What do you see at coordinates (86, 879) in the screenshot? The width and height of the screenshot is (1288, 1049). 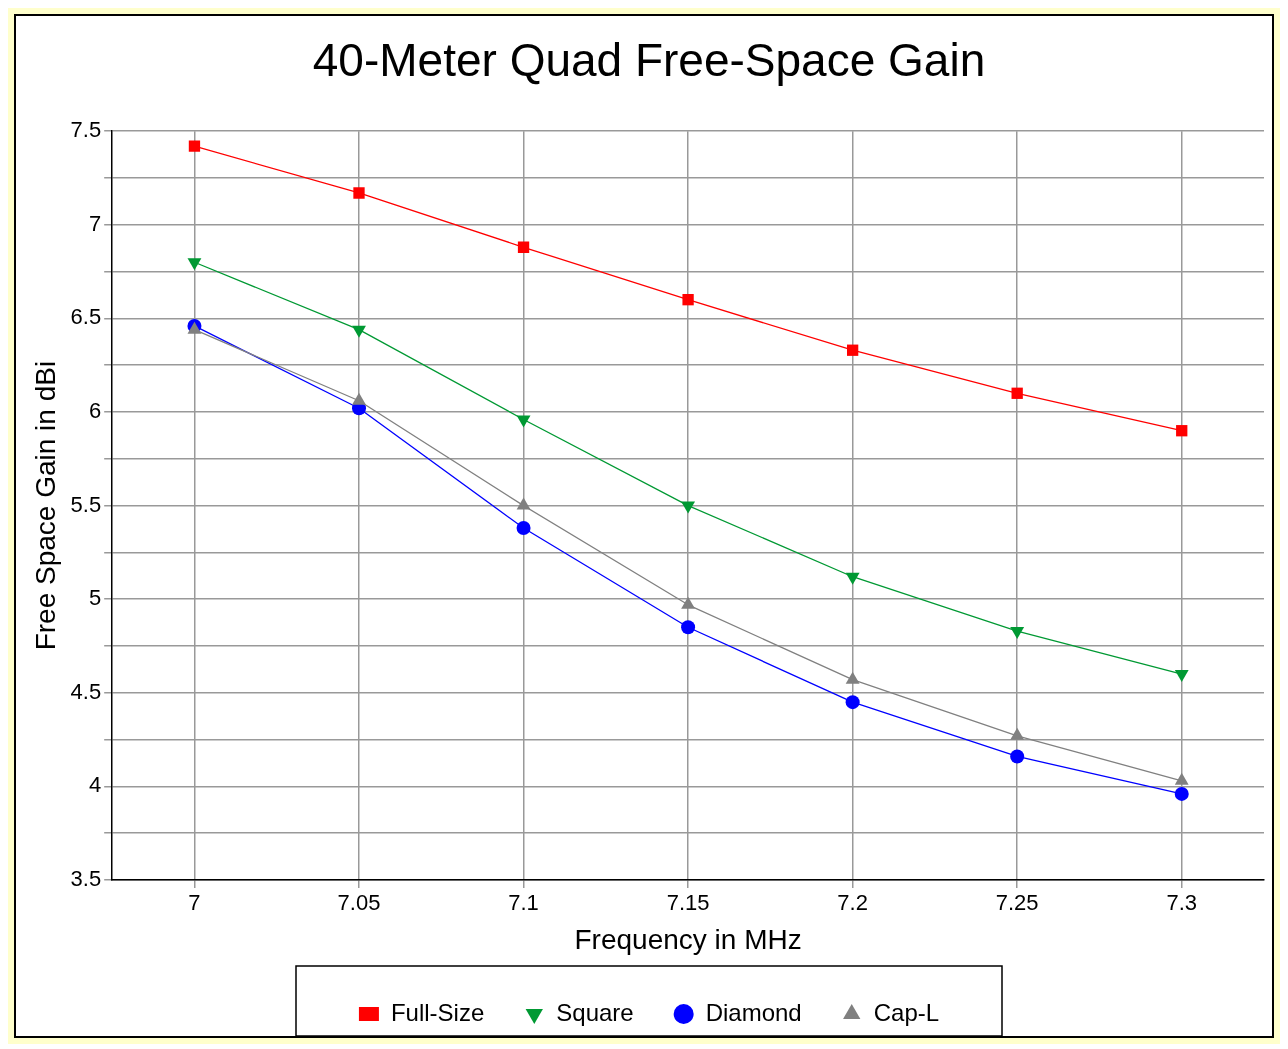 I see `y-tick-label: 3.5` at bounding box center [86, 879].